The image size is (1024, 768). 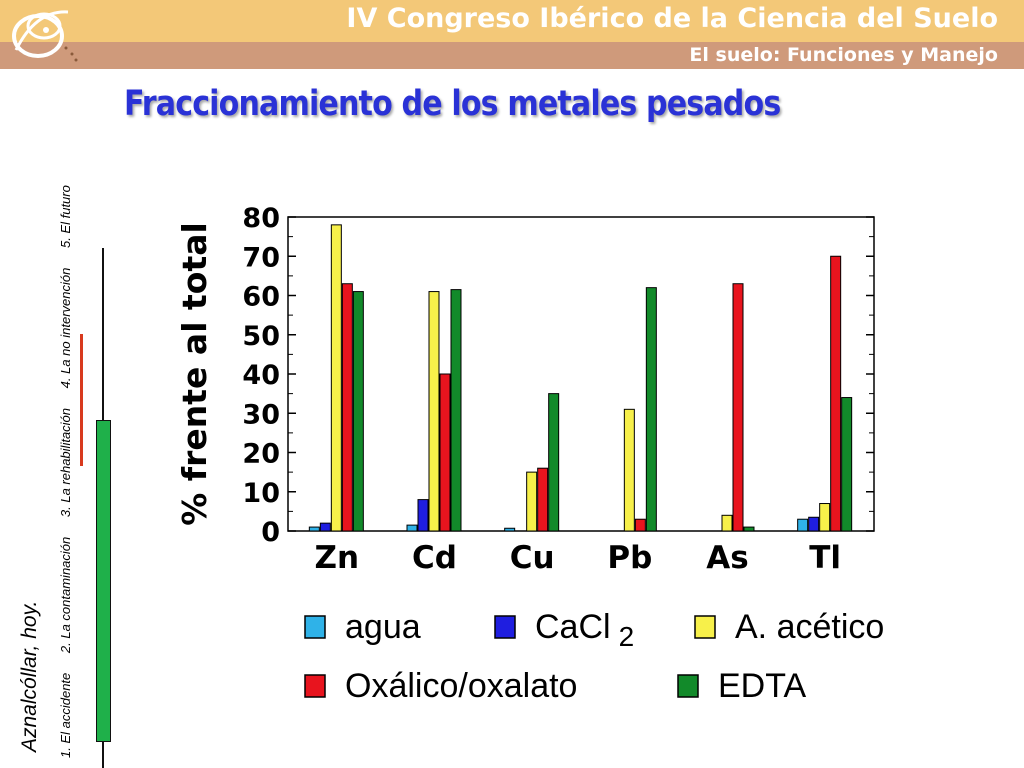 I want to click on nav-item-future: 5. El futuro, so click(x=65, y=217).